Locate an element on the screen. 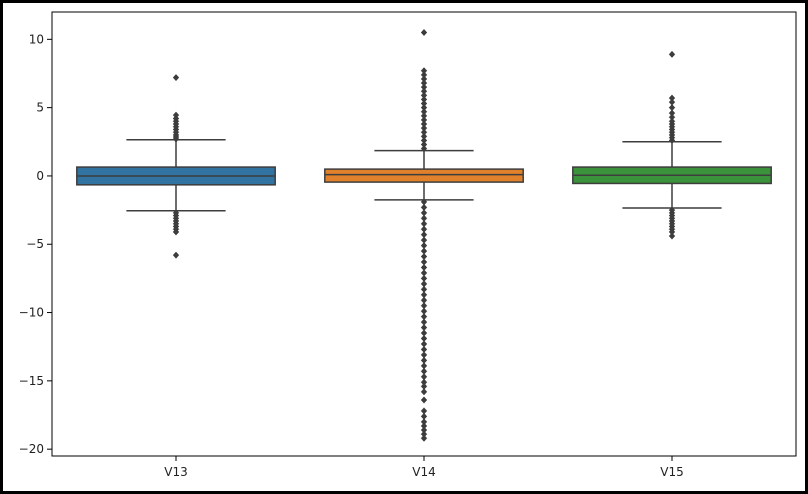  x-tick-label: V15 is located at coordinates (671, 472).